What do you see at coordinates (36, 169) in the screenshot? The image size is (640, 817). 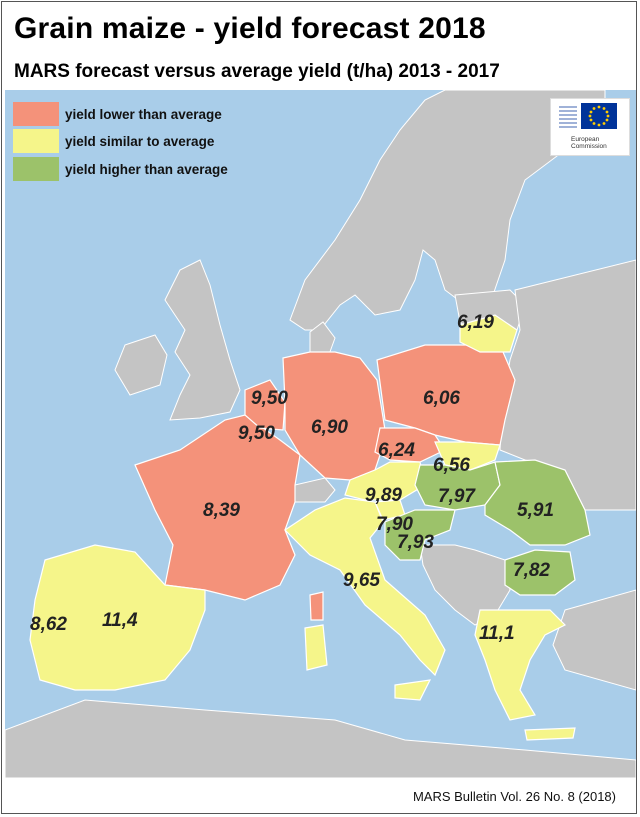 I see `legend-swatch-higher` at bounding box center [36, 169].